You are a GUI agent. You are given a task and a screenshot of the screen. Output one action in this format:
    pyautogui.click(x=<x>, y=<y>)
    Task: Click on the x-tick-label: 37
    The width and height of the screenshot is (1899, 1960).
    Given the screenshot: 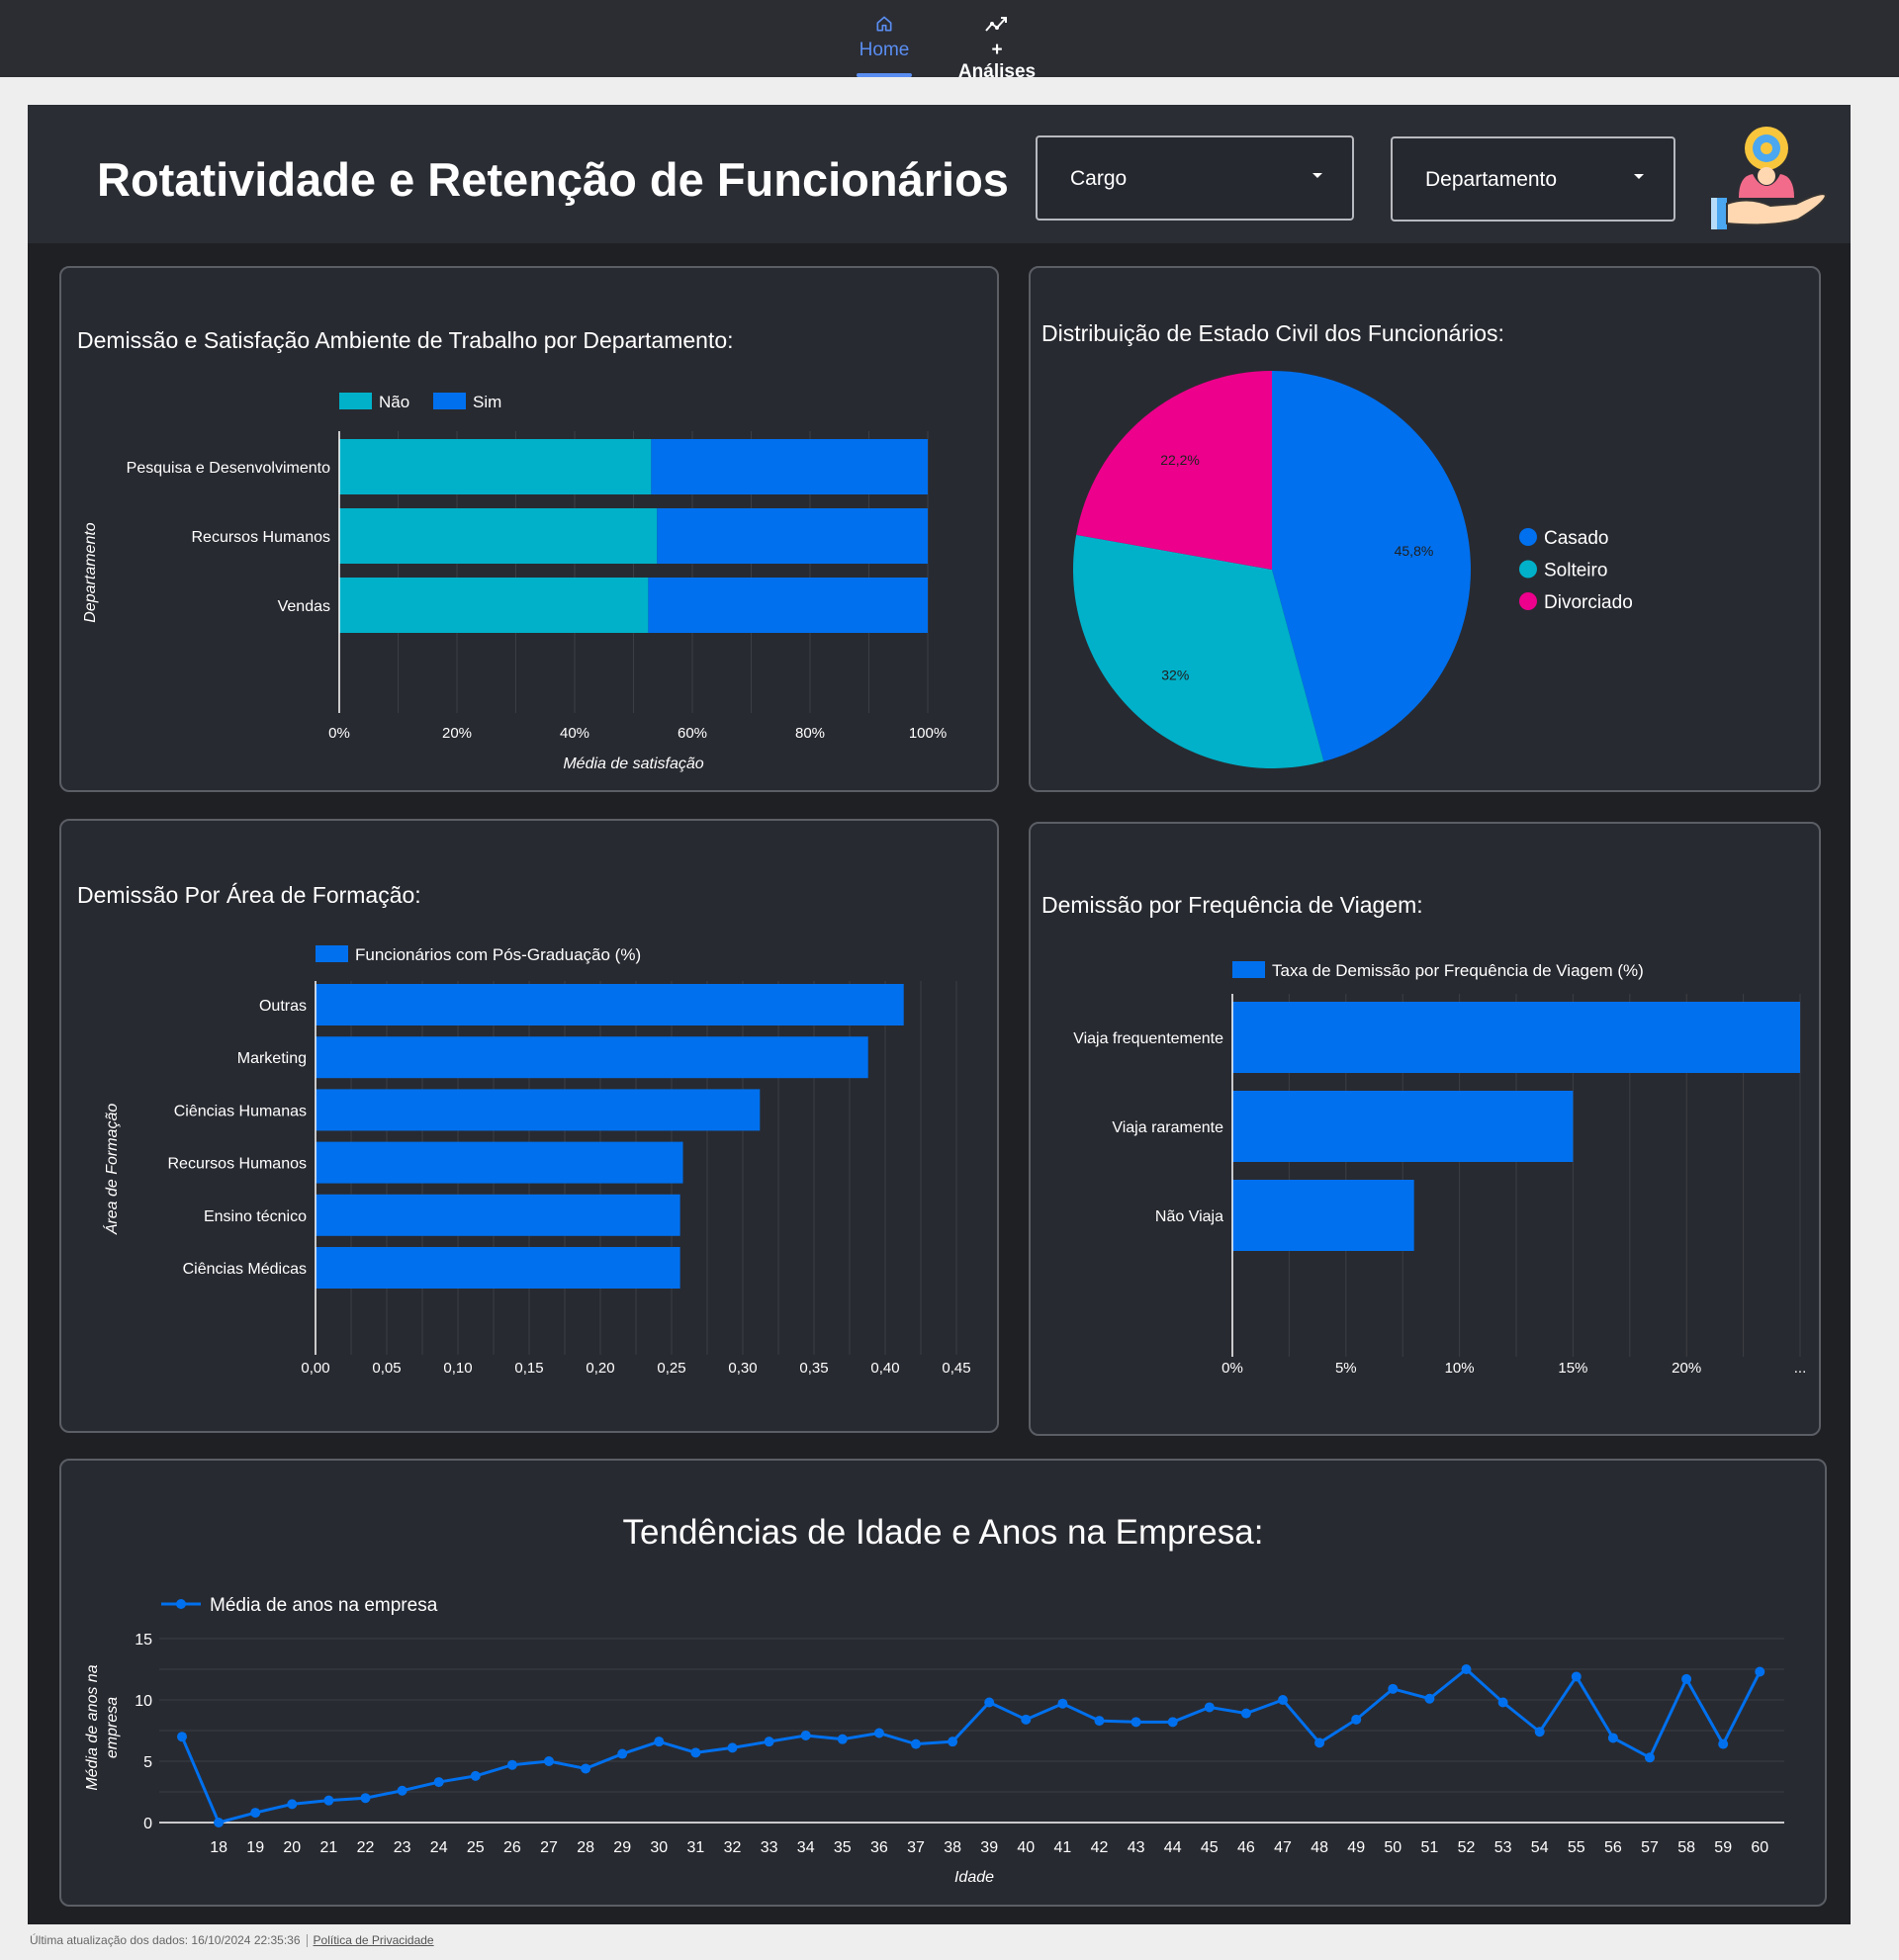 What is the action you would take?
    pyautogui.click(x=916, y=1848)
    